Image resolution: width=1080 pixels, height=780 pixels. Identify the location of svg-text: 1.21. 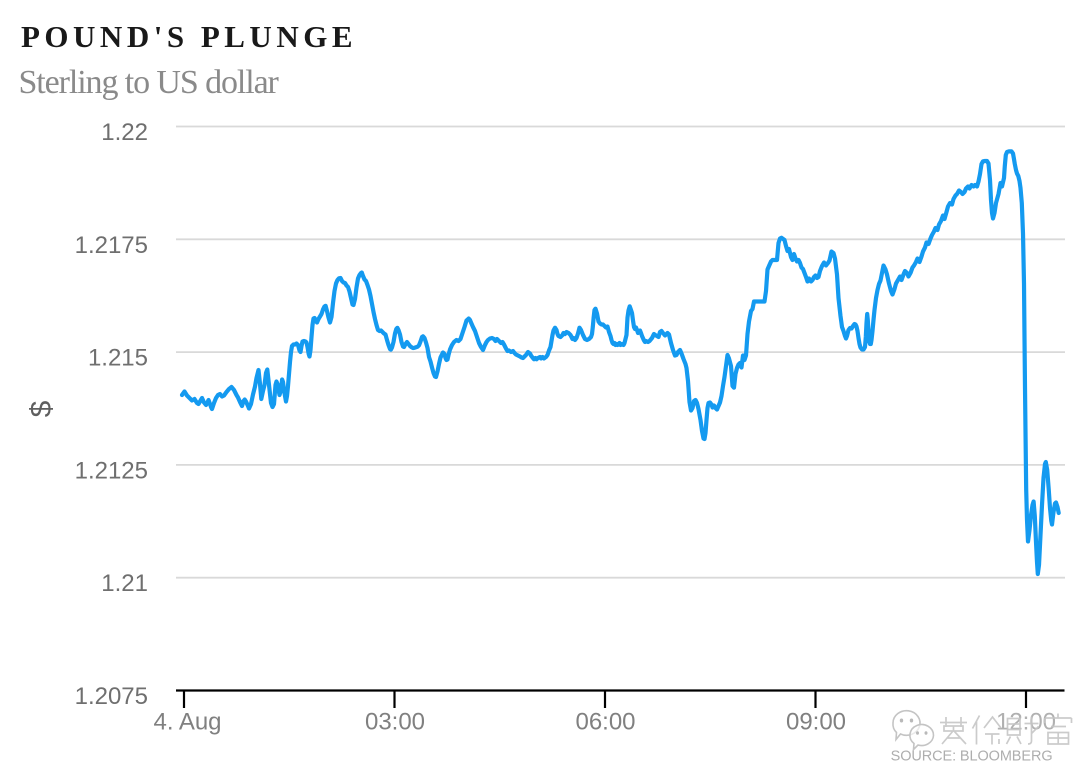
(124, 583).